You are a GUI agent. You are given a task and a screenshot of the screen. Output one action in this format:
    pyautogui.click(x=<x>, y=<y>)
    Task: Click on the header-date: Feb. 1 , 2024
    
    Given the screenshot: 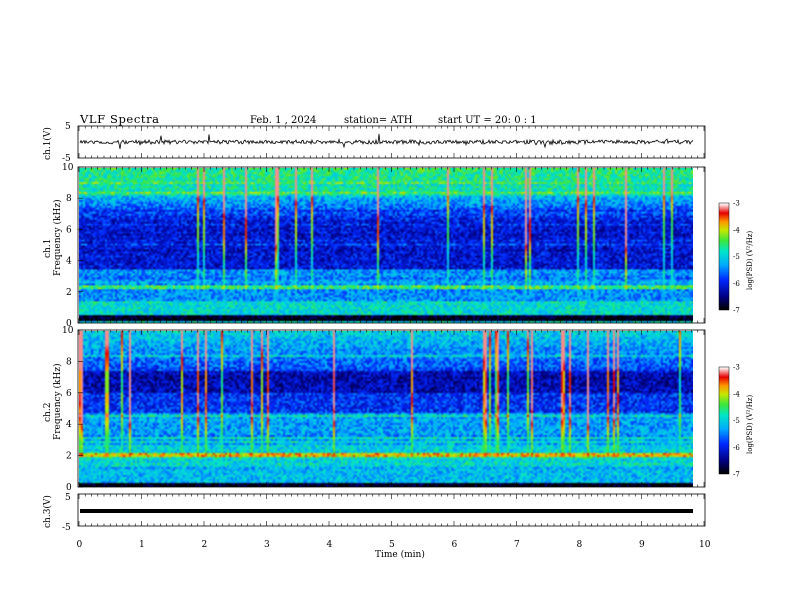 What is the action you would take?
    pyautogui.click(x=283, y=120)
    